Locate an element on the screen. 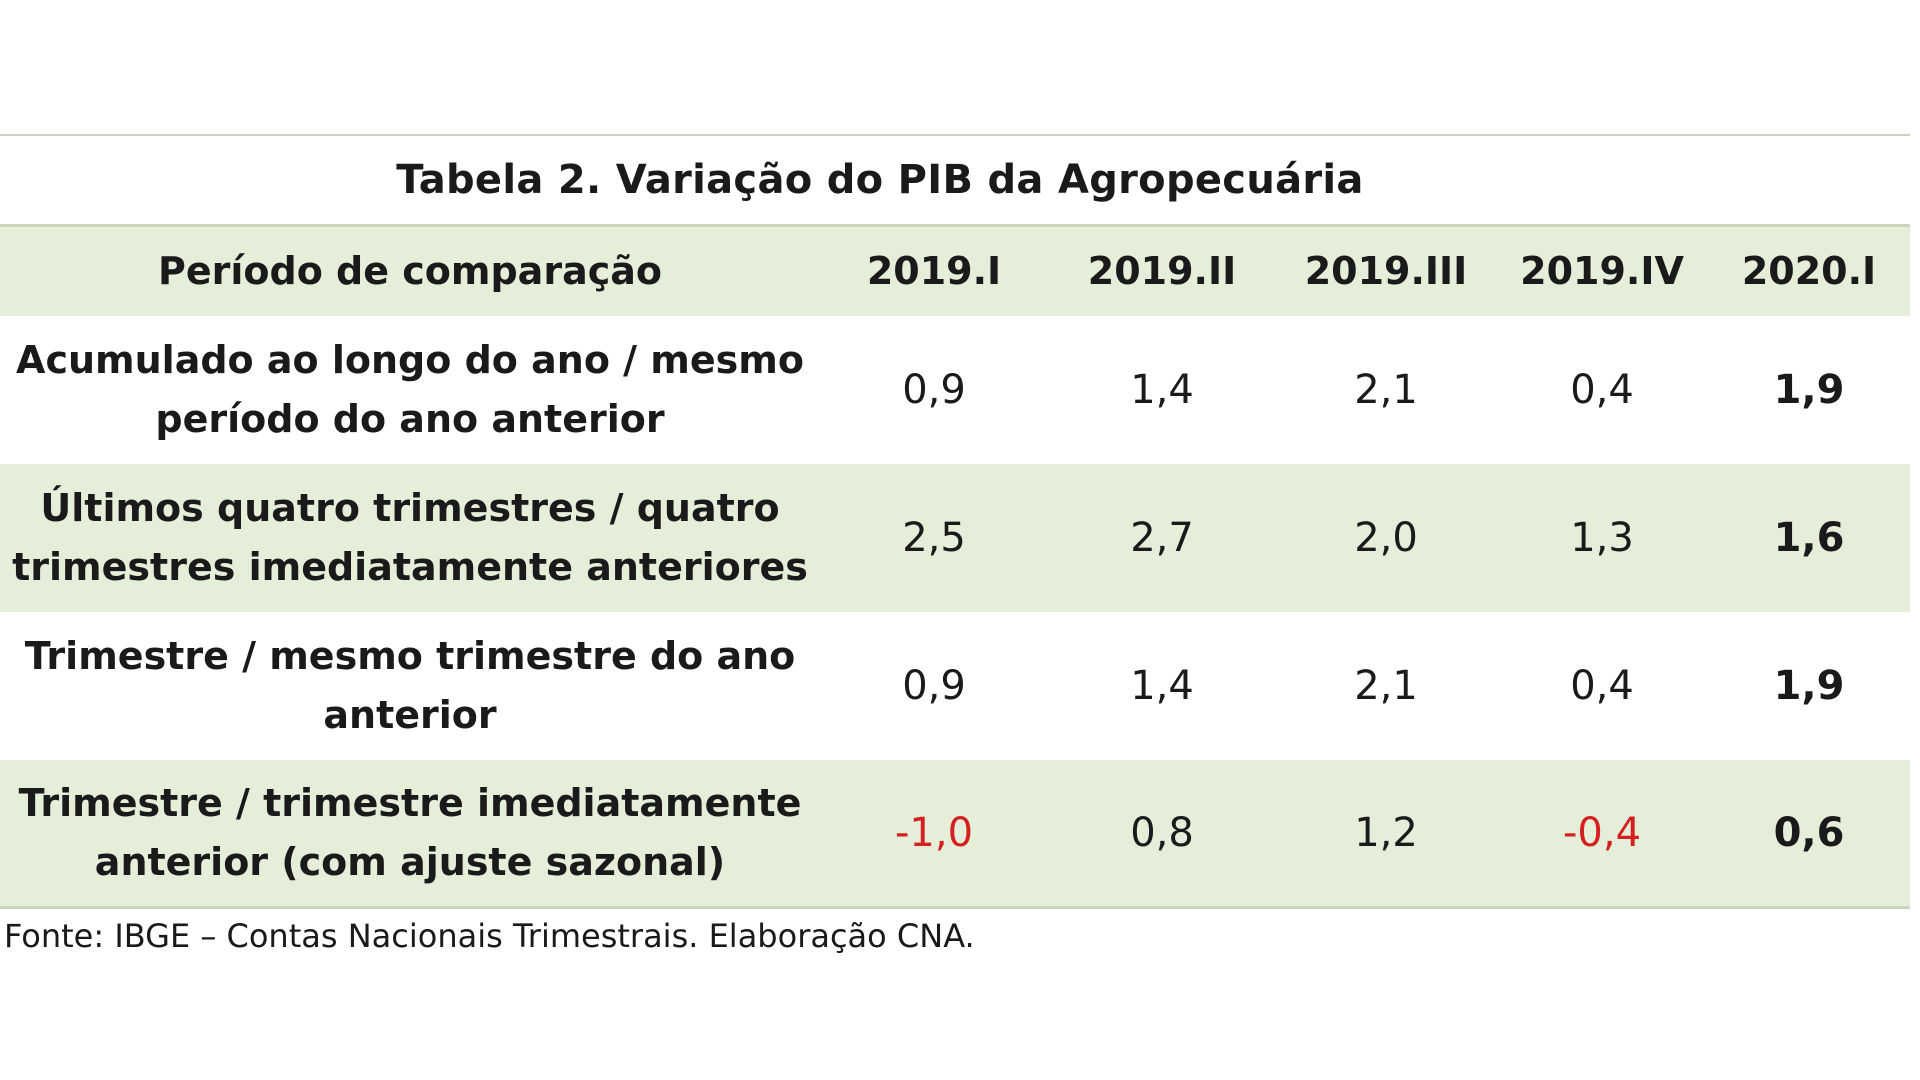  value-cell: 2,5 is located at coordinates (934, 537).